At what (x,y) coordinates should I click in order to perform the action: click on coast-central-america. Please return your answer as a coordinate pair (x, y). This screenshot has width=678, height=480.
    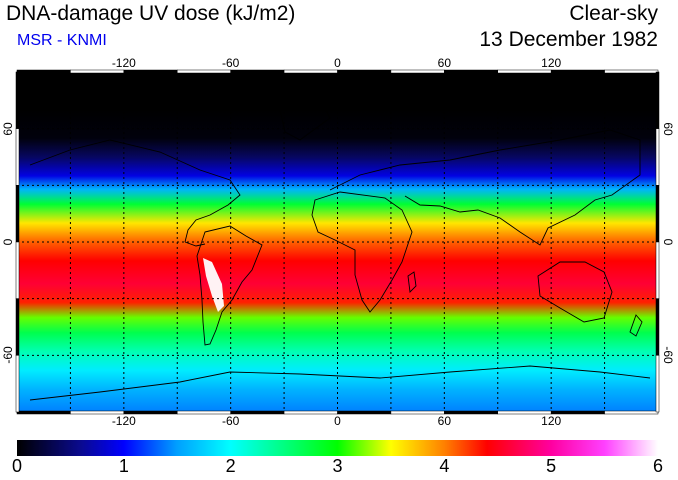
    Looking at the image, I should click on (195, 244).